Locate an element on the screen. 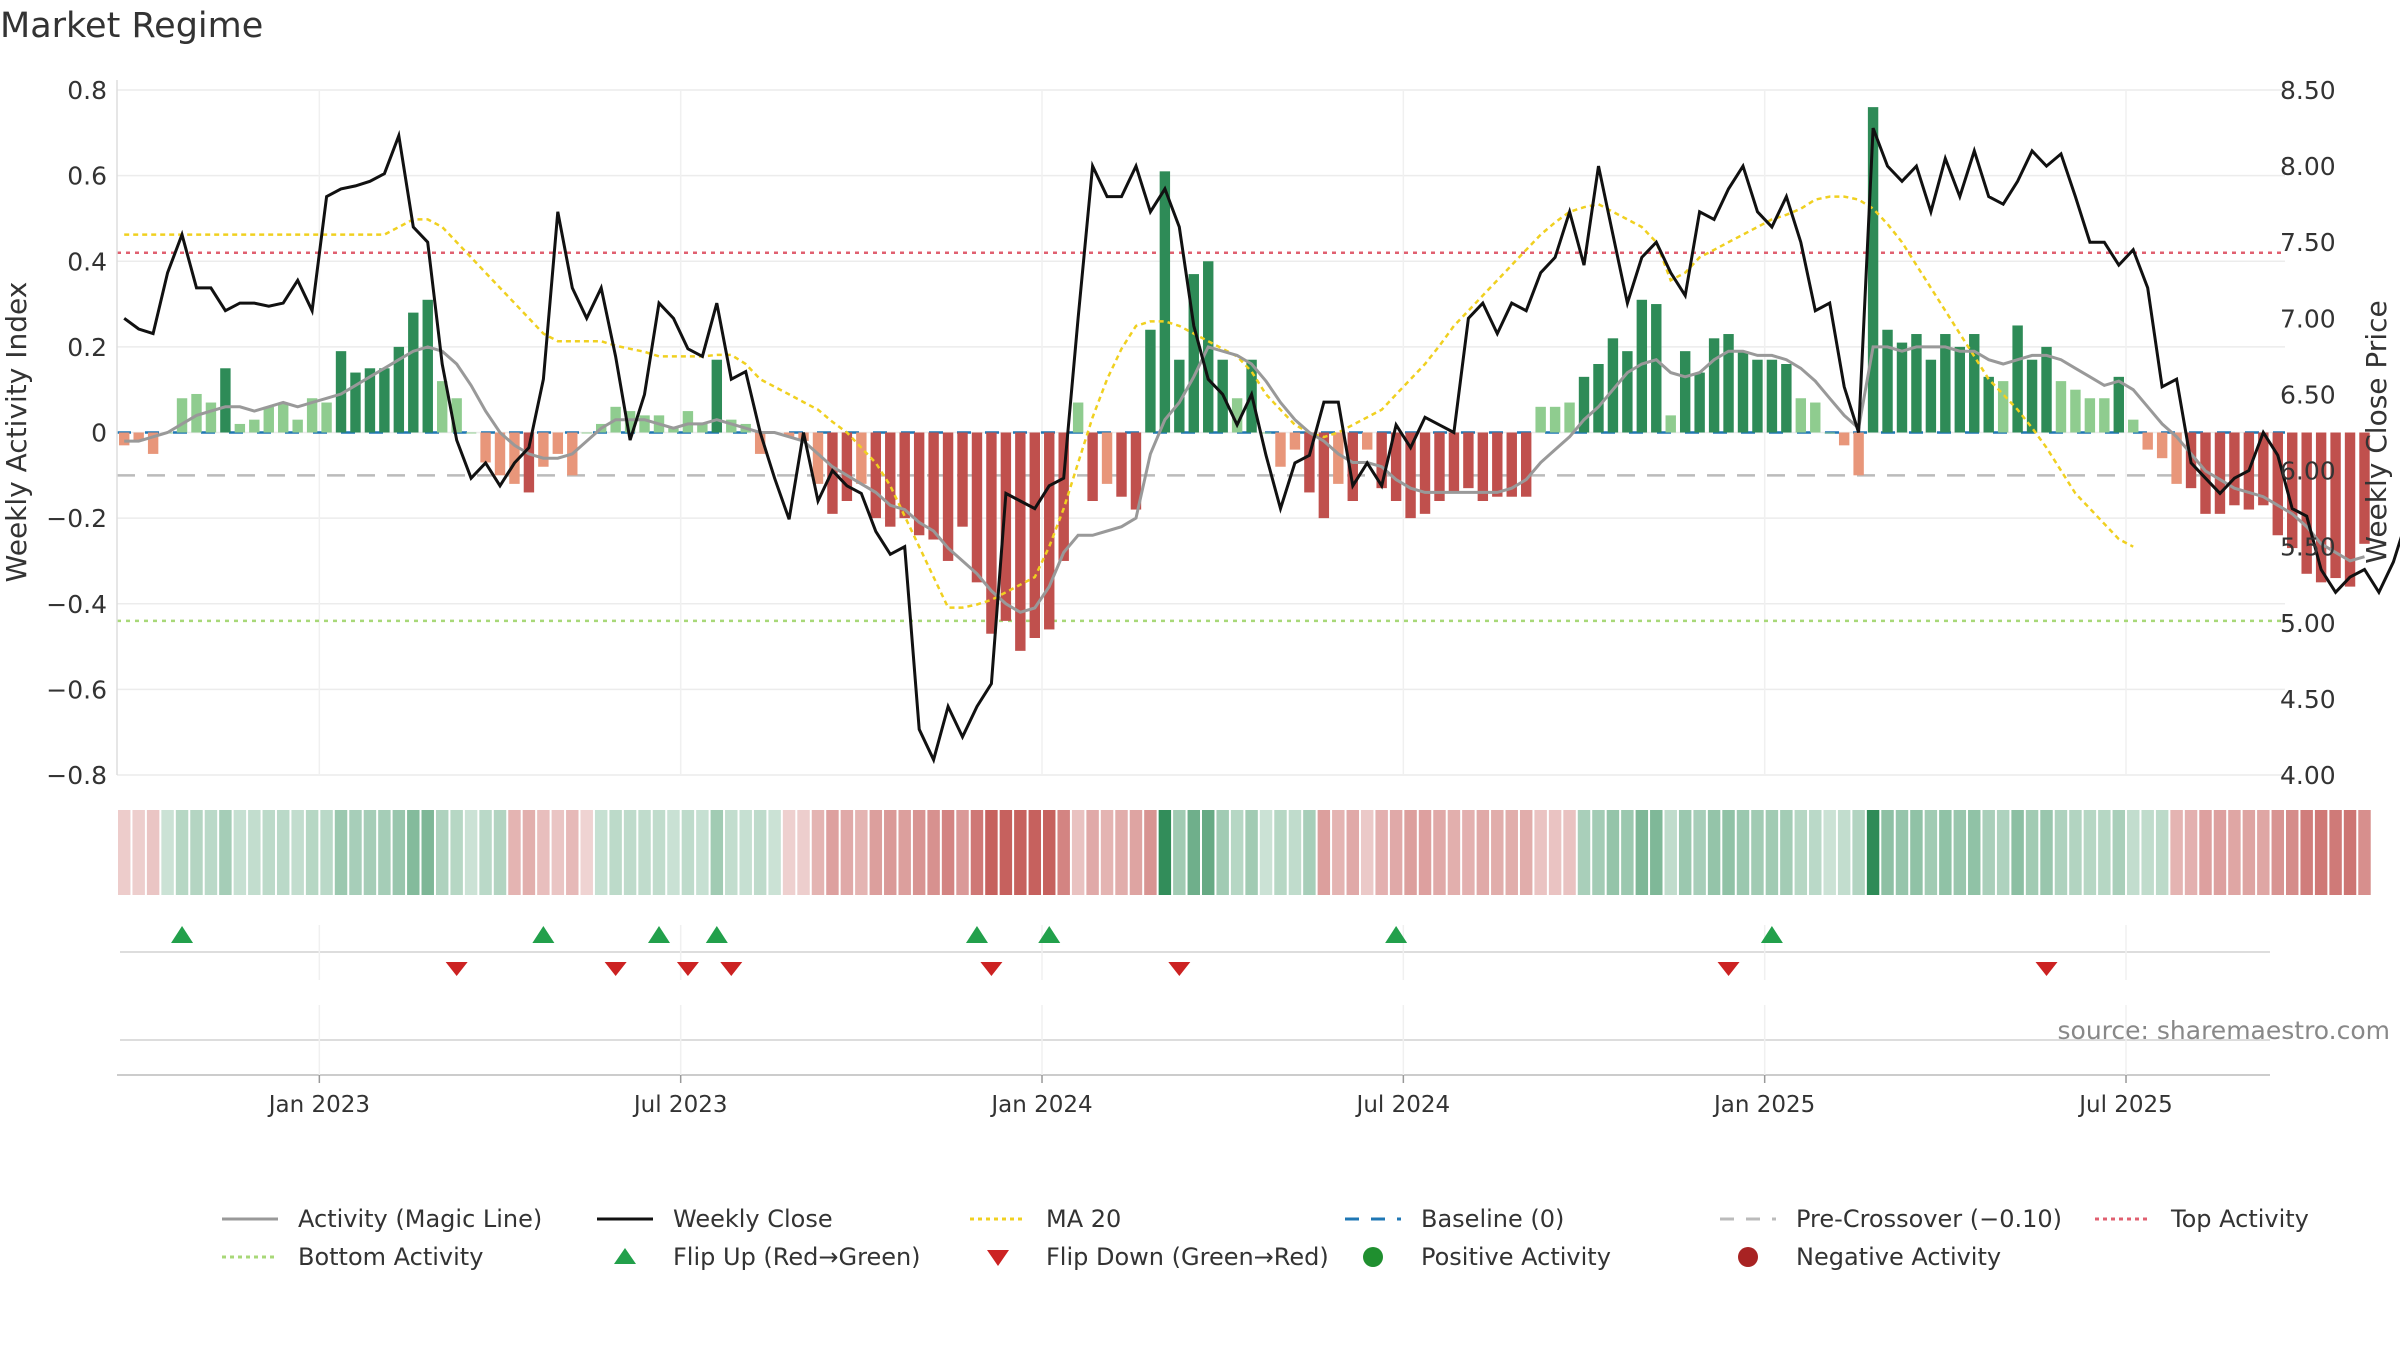 The image size is (2400, 1350). y-tick-label-right: 7.00 is located at coordinates (2308, 318).